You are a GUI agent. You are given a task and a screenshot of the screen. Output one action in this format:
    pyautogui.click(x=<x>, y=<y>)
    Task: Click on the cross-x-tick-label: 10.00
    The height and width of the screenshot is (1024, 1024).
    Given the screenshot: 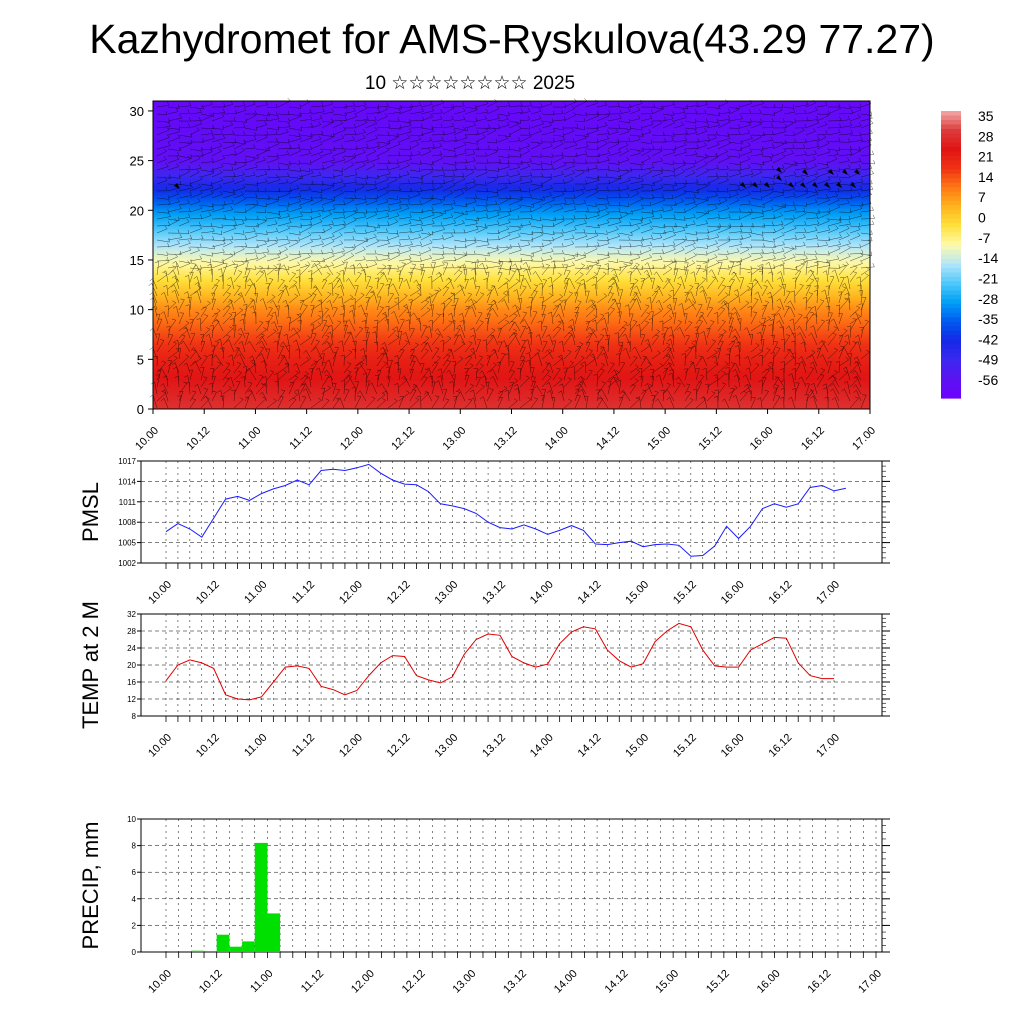 What is the action you would take?
    pyautogui.click(x=147, y=439)
    